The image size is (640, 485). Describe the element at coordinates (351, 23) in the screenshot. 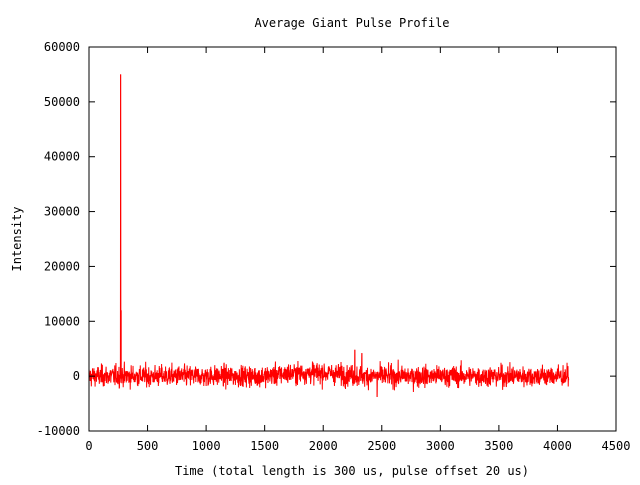

I see `chart-title: Average Giant Pulse Profile` at that location.